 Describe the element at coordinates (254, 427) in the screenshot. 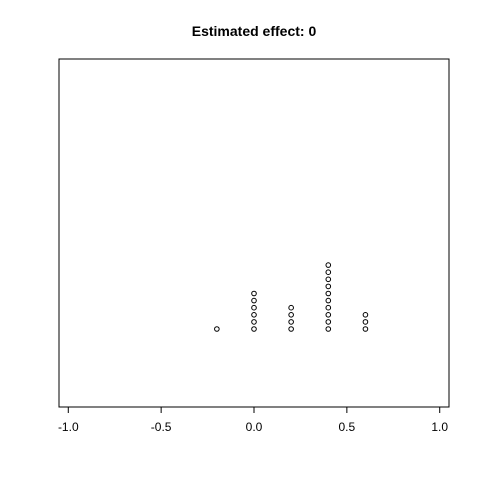

I see `x-tick-label: 0.0` at that location.